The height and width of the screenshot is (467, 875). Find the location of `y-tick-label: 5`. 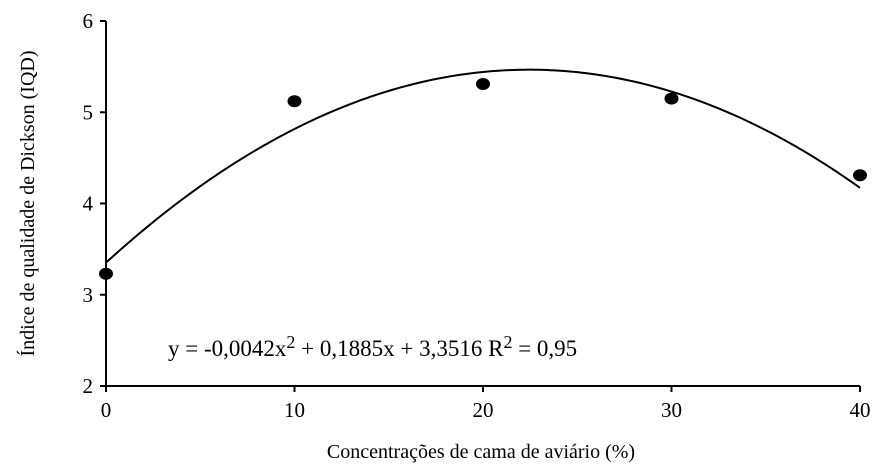

y-tick-label: 5 is located at coordinates (88, 112).